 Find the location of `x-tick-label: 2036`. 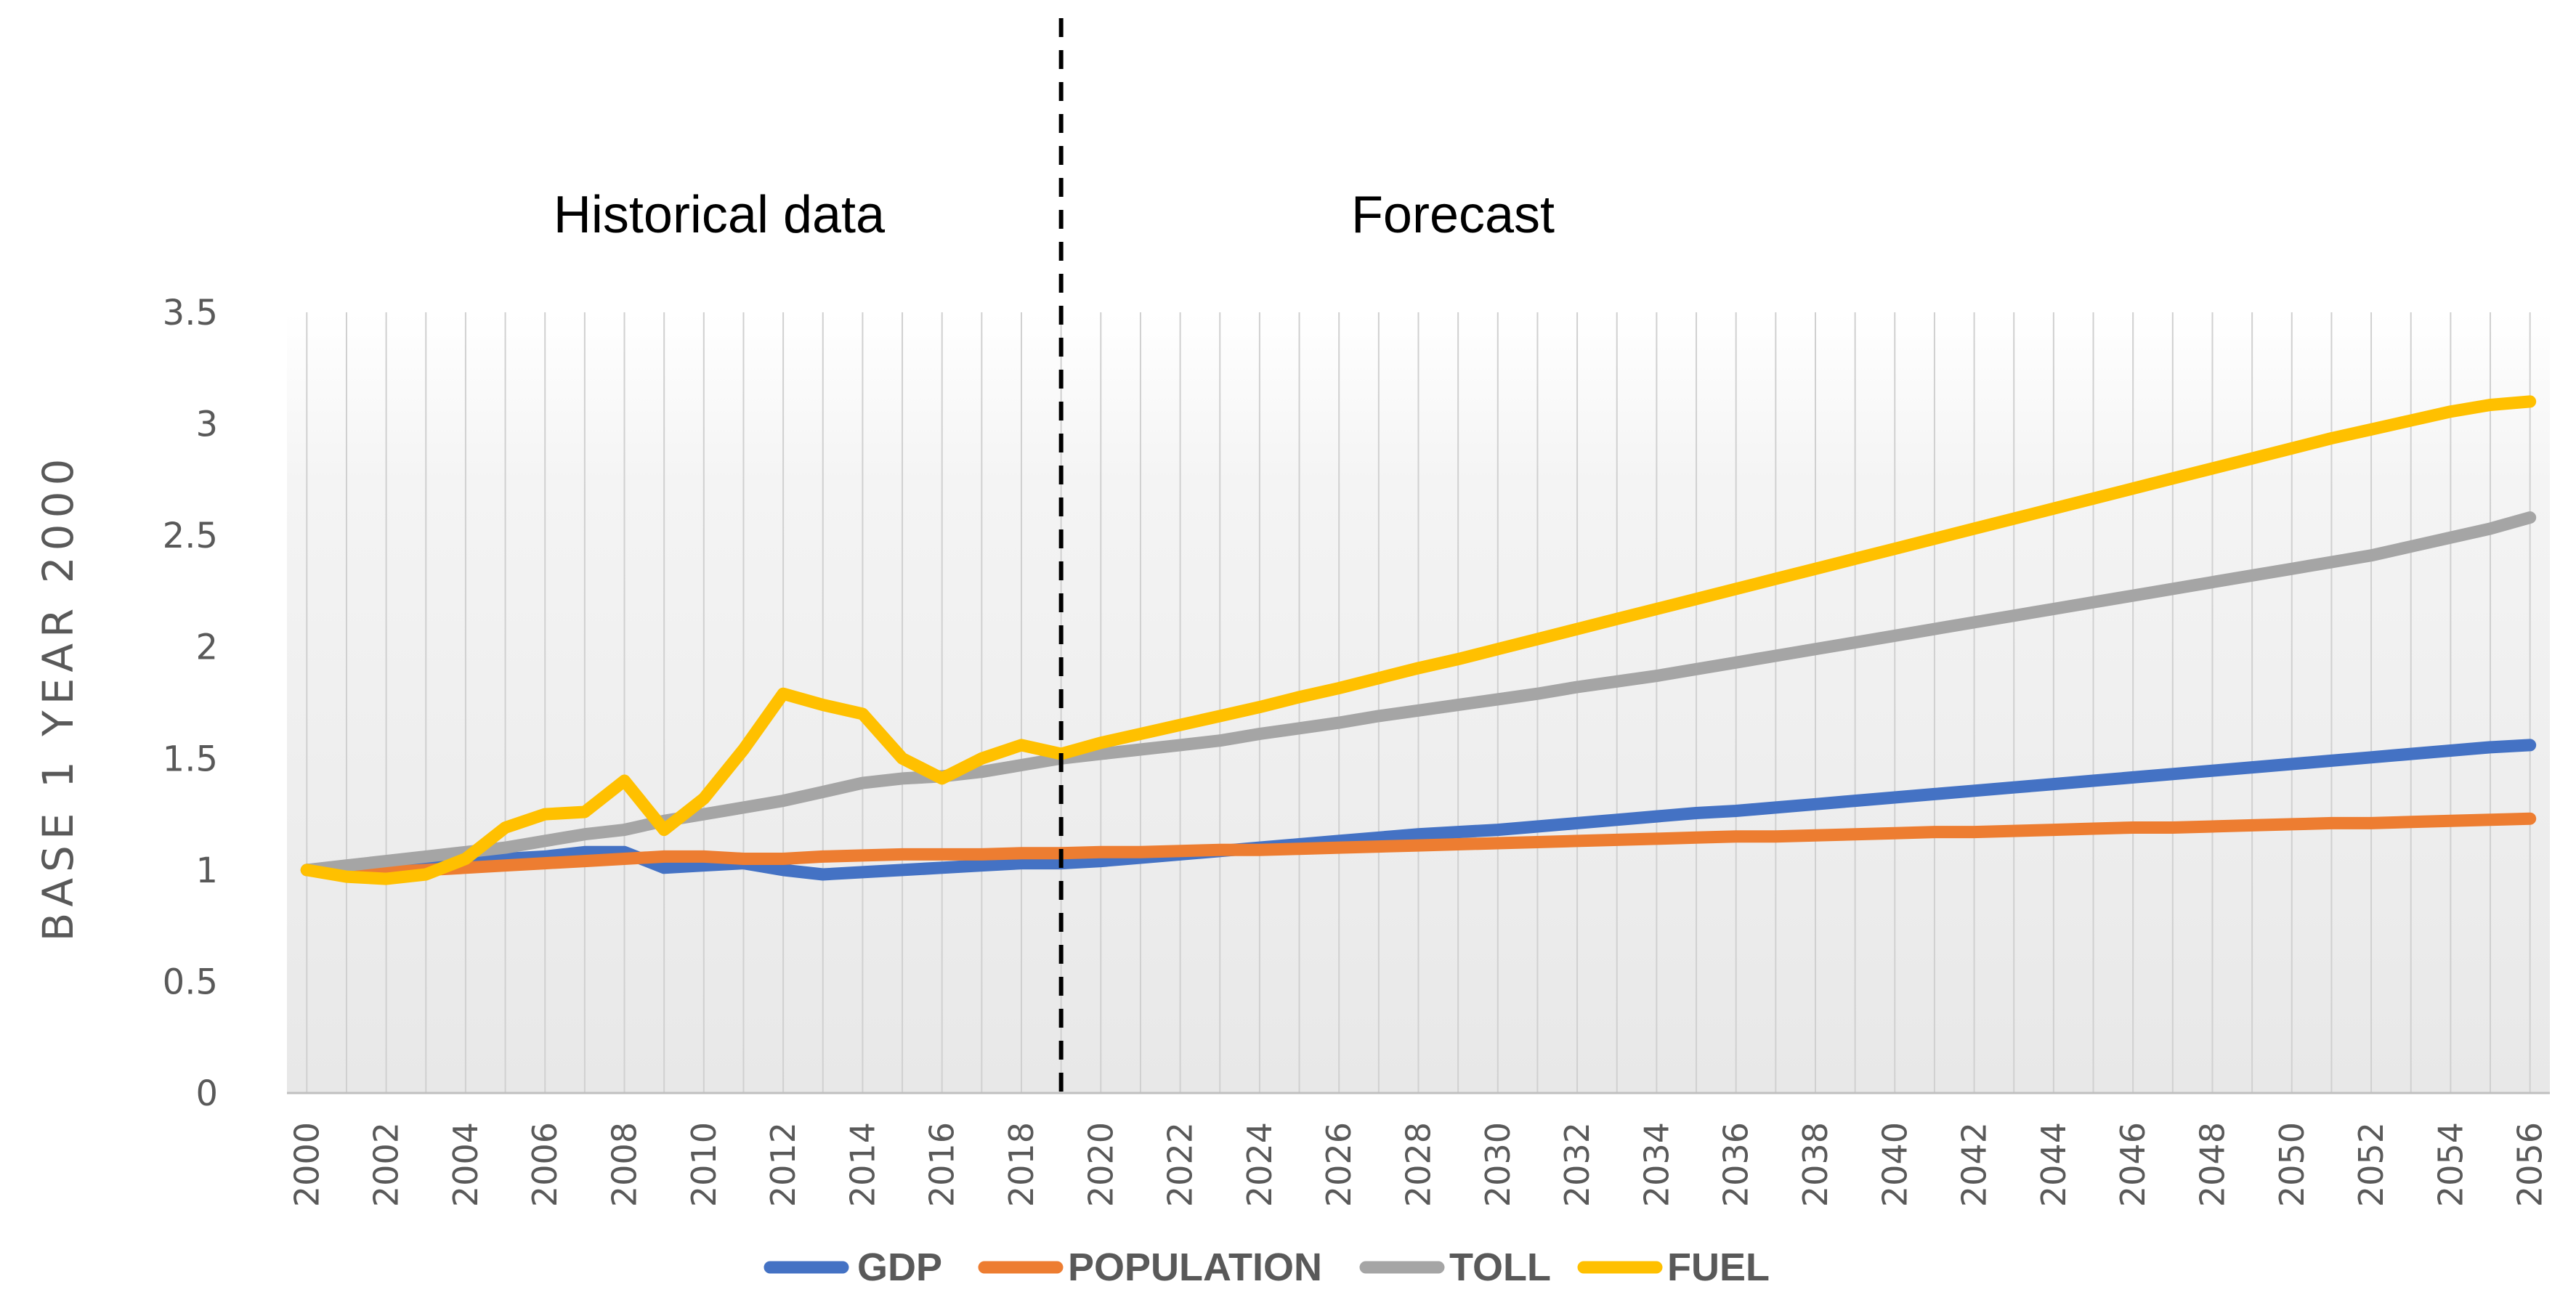

x-tick-label: 2036 is located at coordinates (1736, 1164).